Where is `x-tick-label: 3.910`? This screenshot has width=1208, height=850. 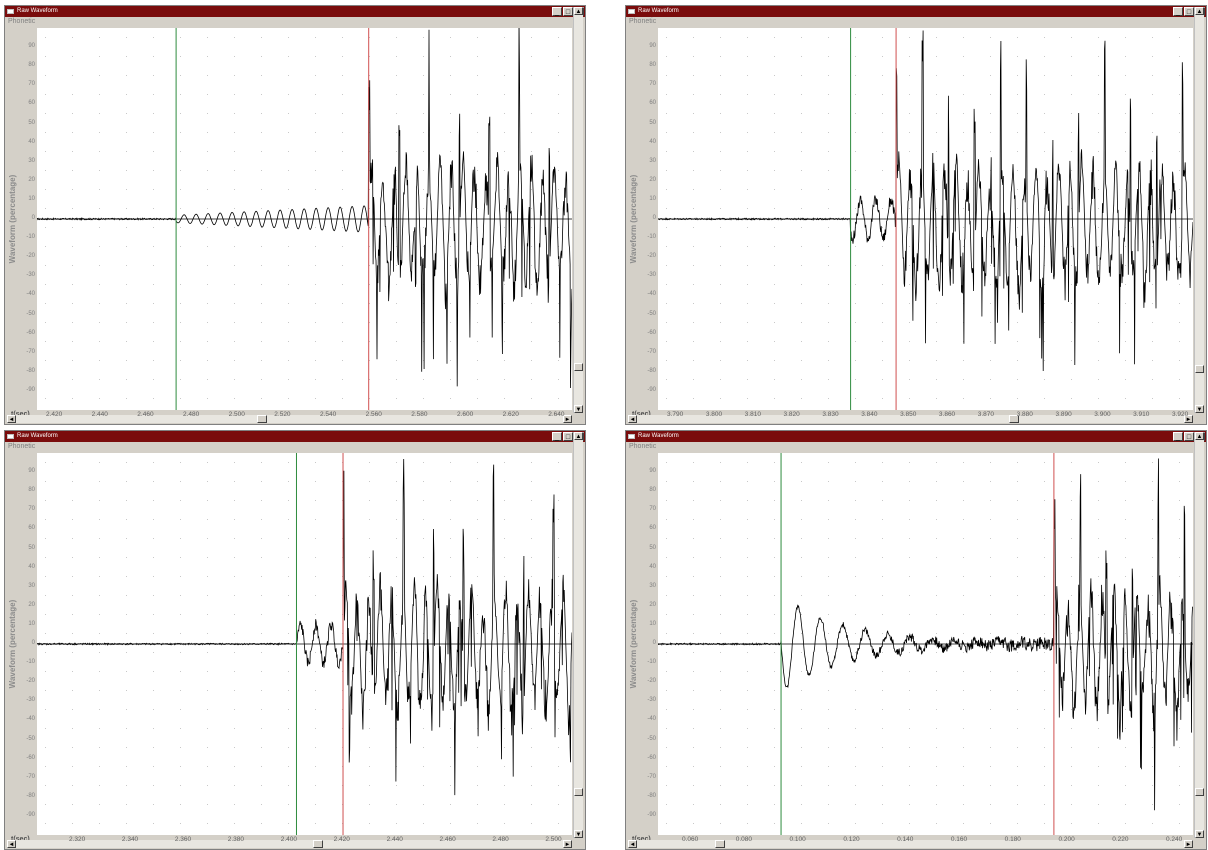 x-tick-label: 3.910 is located at coordinates (1141, 414).